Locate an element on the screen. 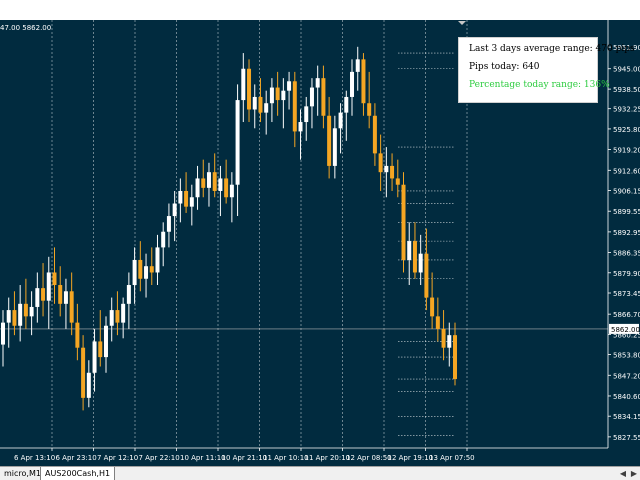 The width and height of the screenshot is (640, 480). time-tick-label: 6 Apr 23:10 is located at coordinates (76, 458).